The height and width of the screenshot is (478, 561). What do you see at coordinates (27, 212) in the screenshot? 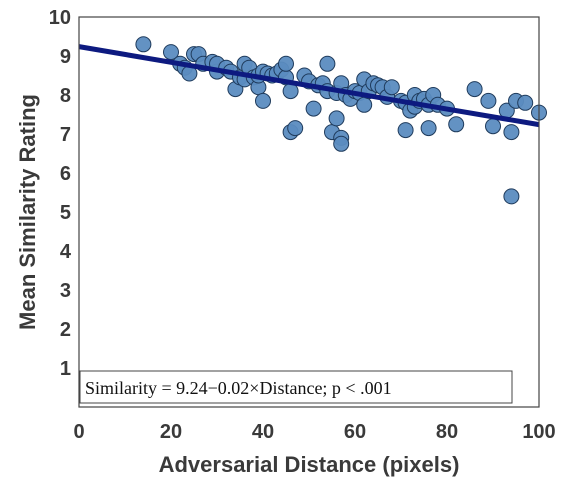
I see `y-axis-title: Mean Similarity Rating` at bounding box center [27, 212].